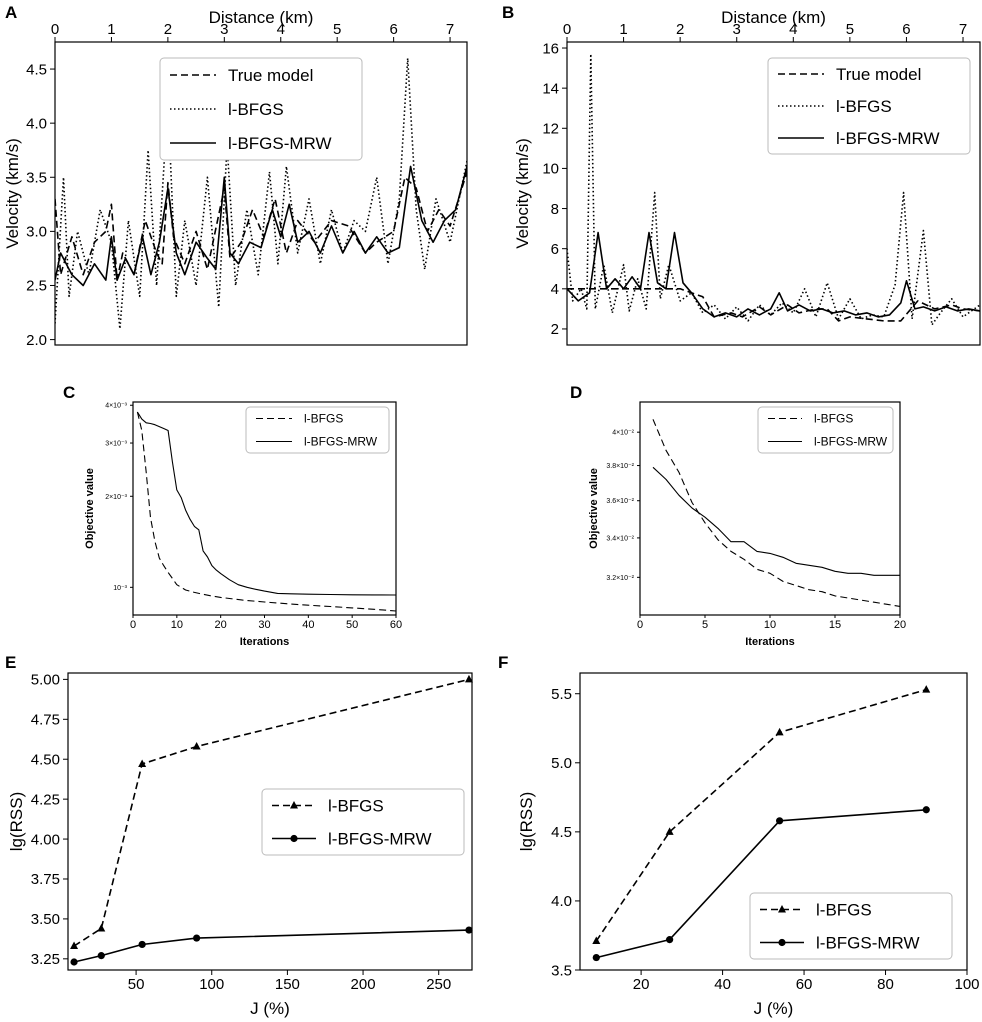  Describe the element at coordinates (555, 289) in the screenshot. I see `y-tick-label: 4` at that location.